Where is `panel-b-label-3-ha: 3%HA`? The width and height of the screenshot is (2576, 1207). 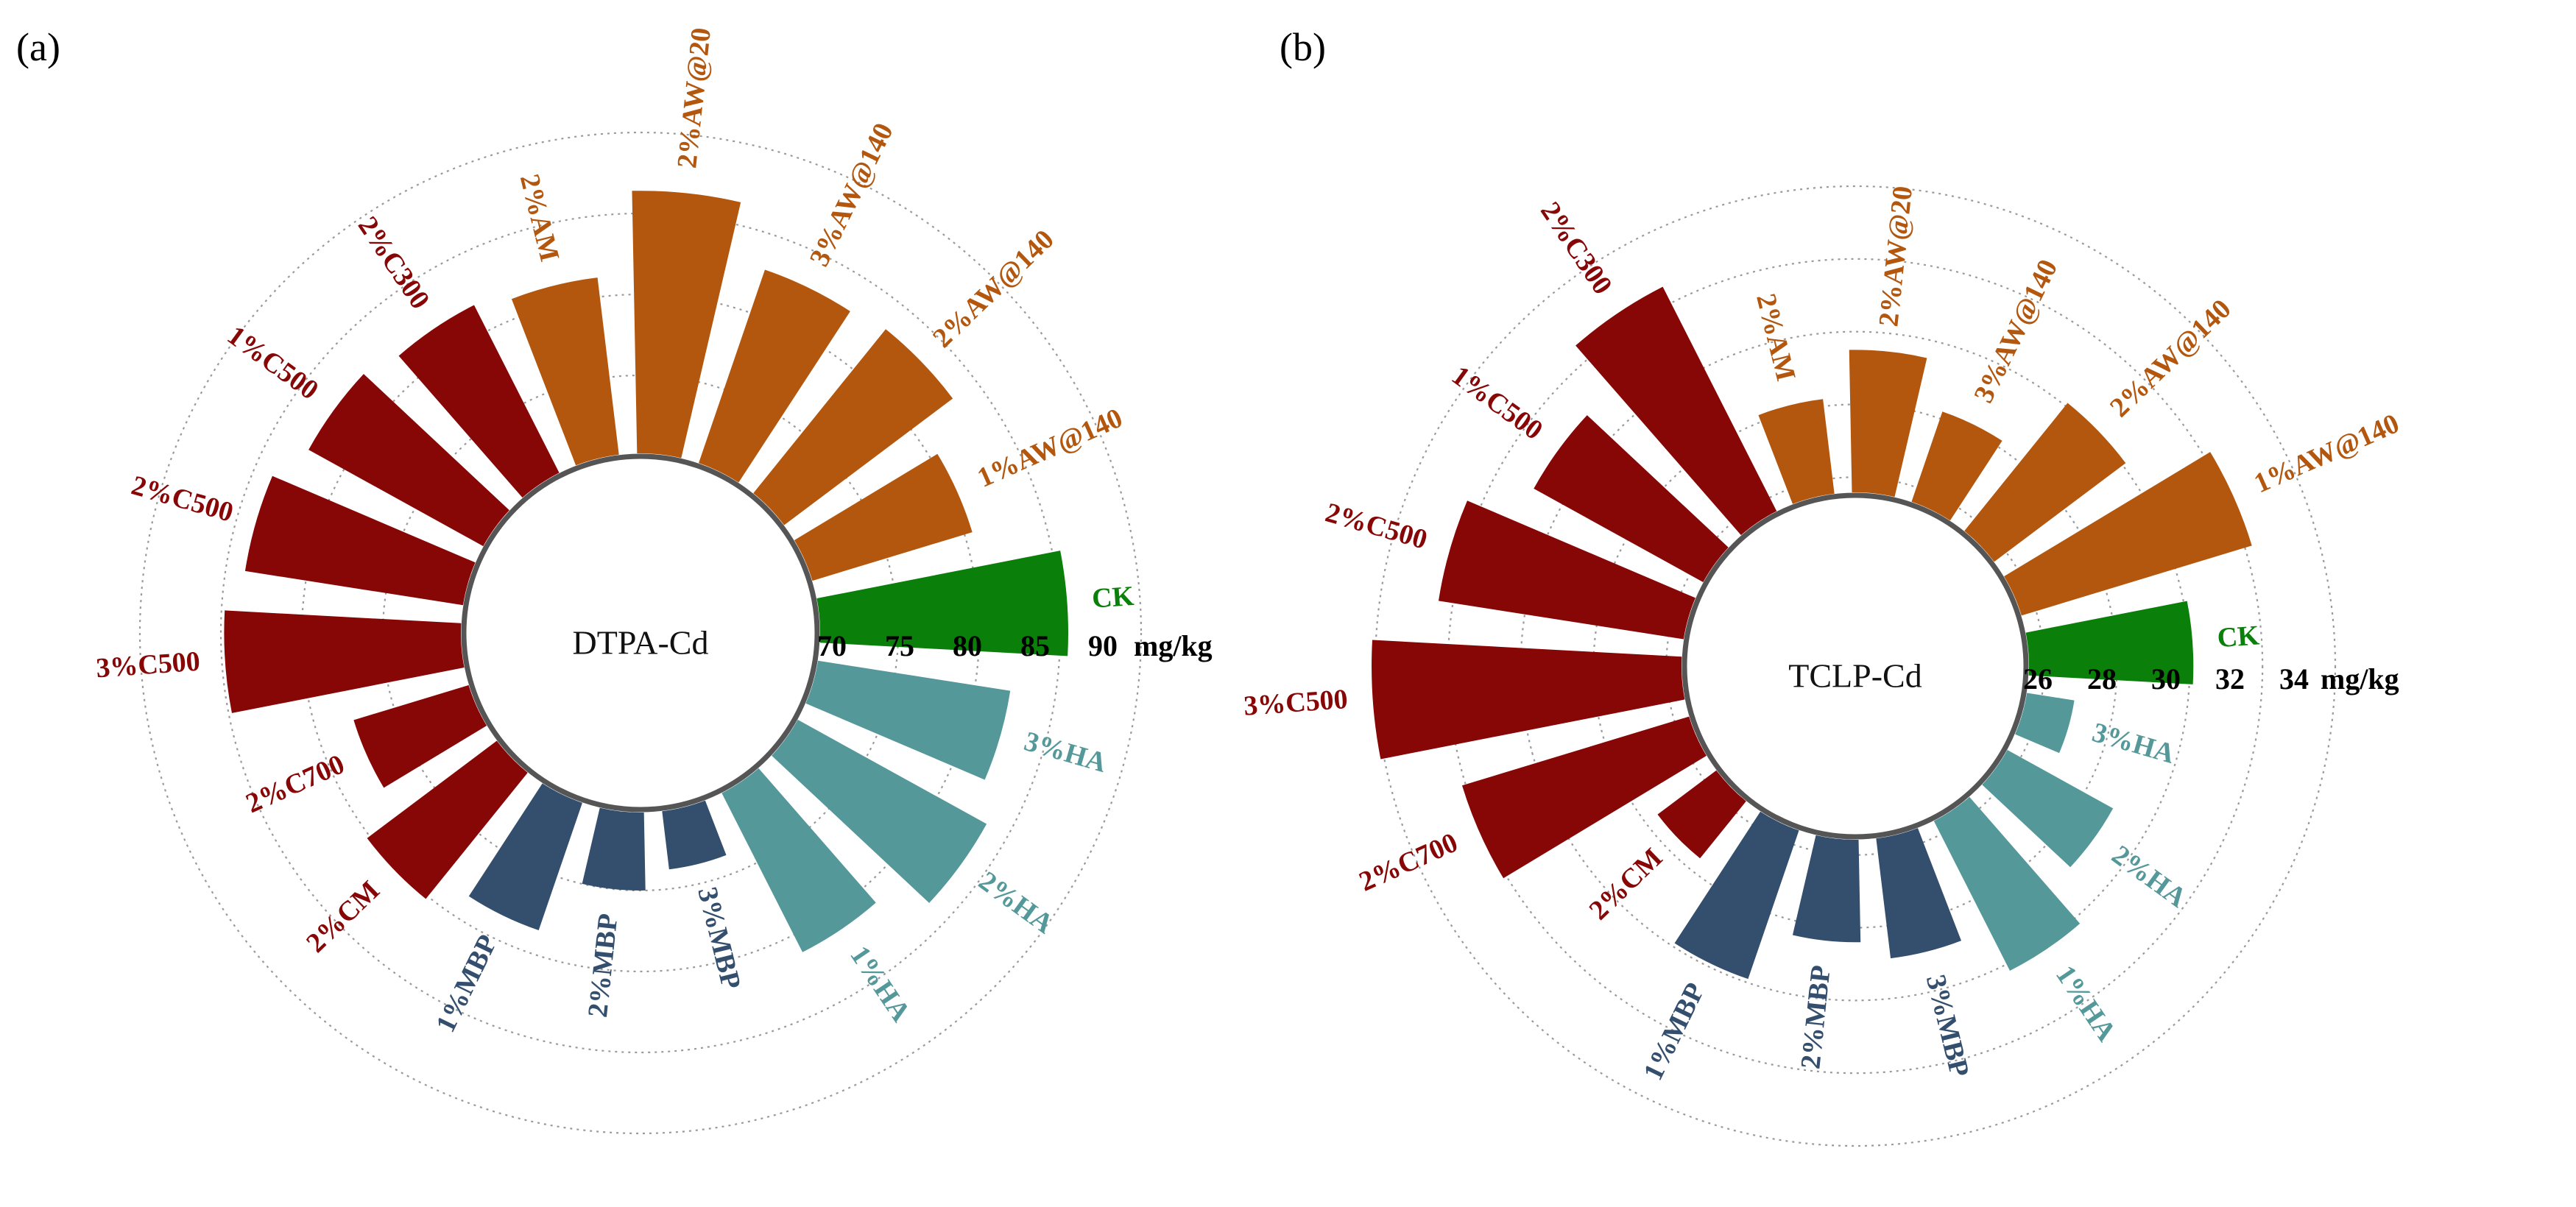
panel-b-label-3-ha: 3%HA is located at coordinates (2133, 743).